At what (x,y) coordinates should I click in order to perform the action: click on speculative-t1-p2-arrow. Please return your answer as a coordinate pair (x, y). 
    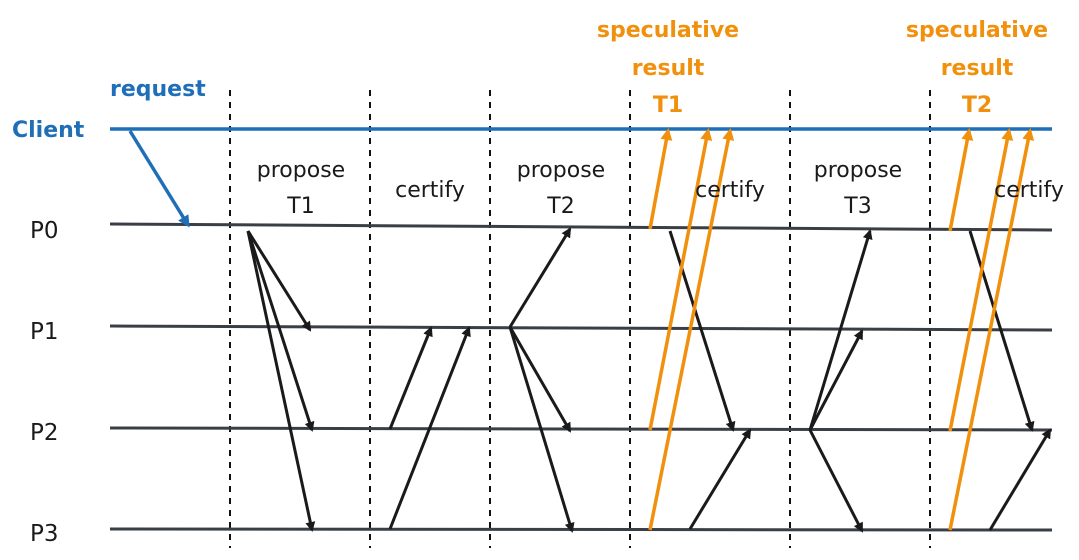
    Looking at the image, I should click on (680, 279).